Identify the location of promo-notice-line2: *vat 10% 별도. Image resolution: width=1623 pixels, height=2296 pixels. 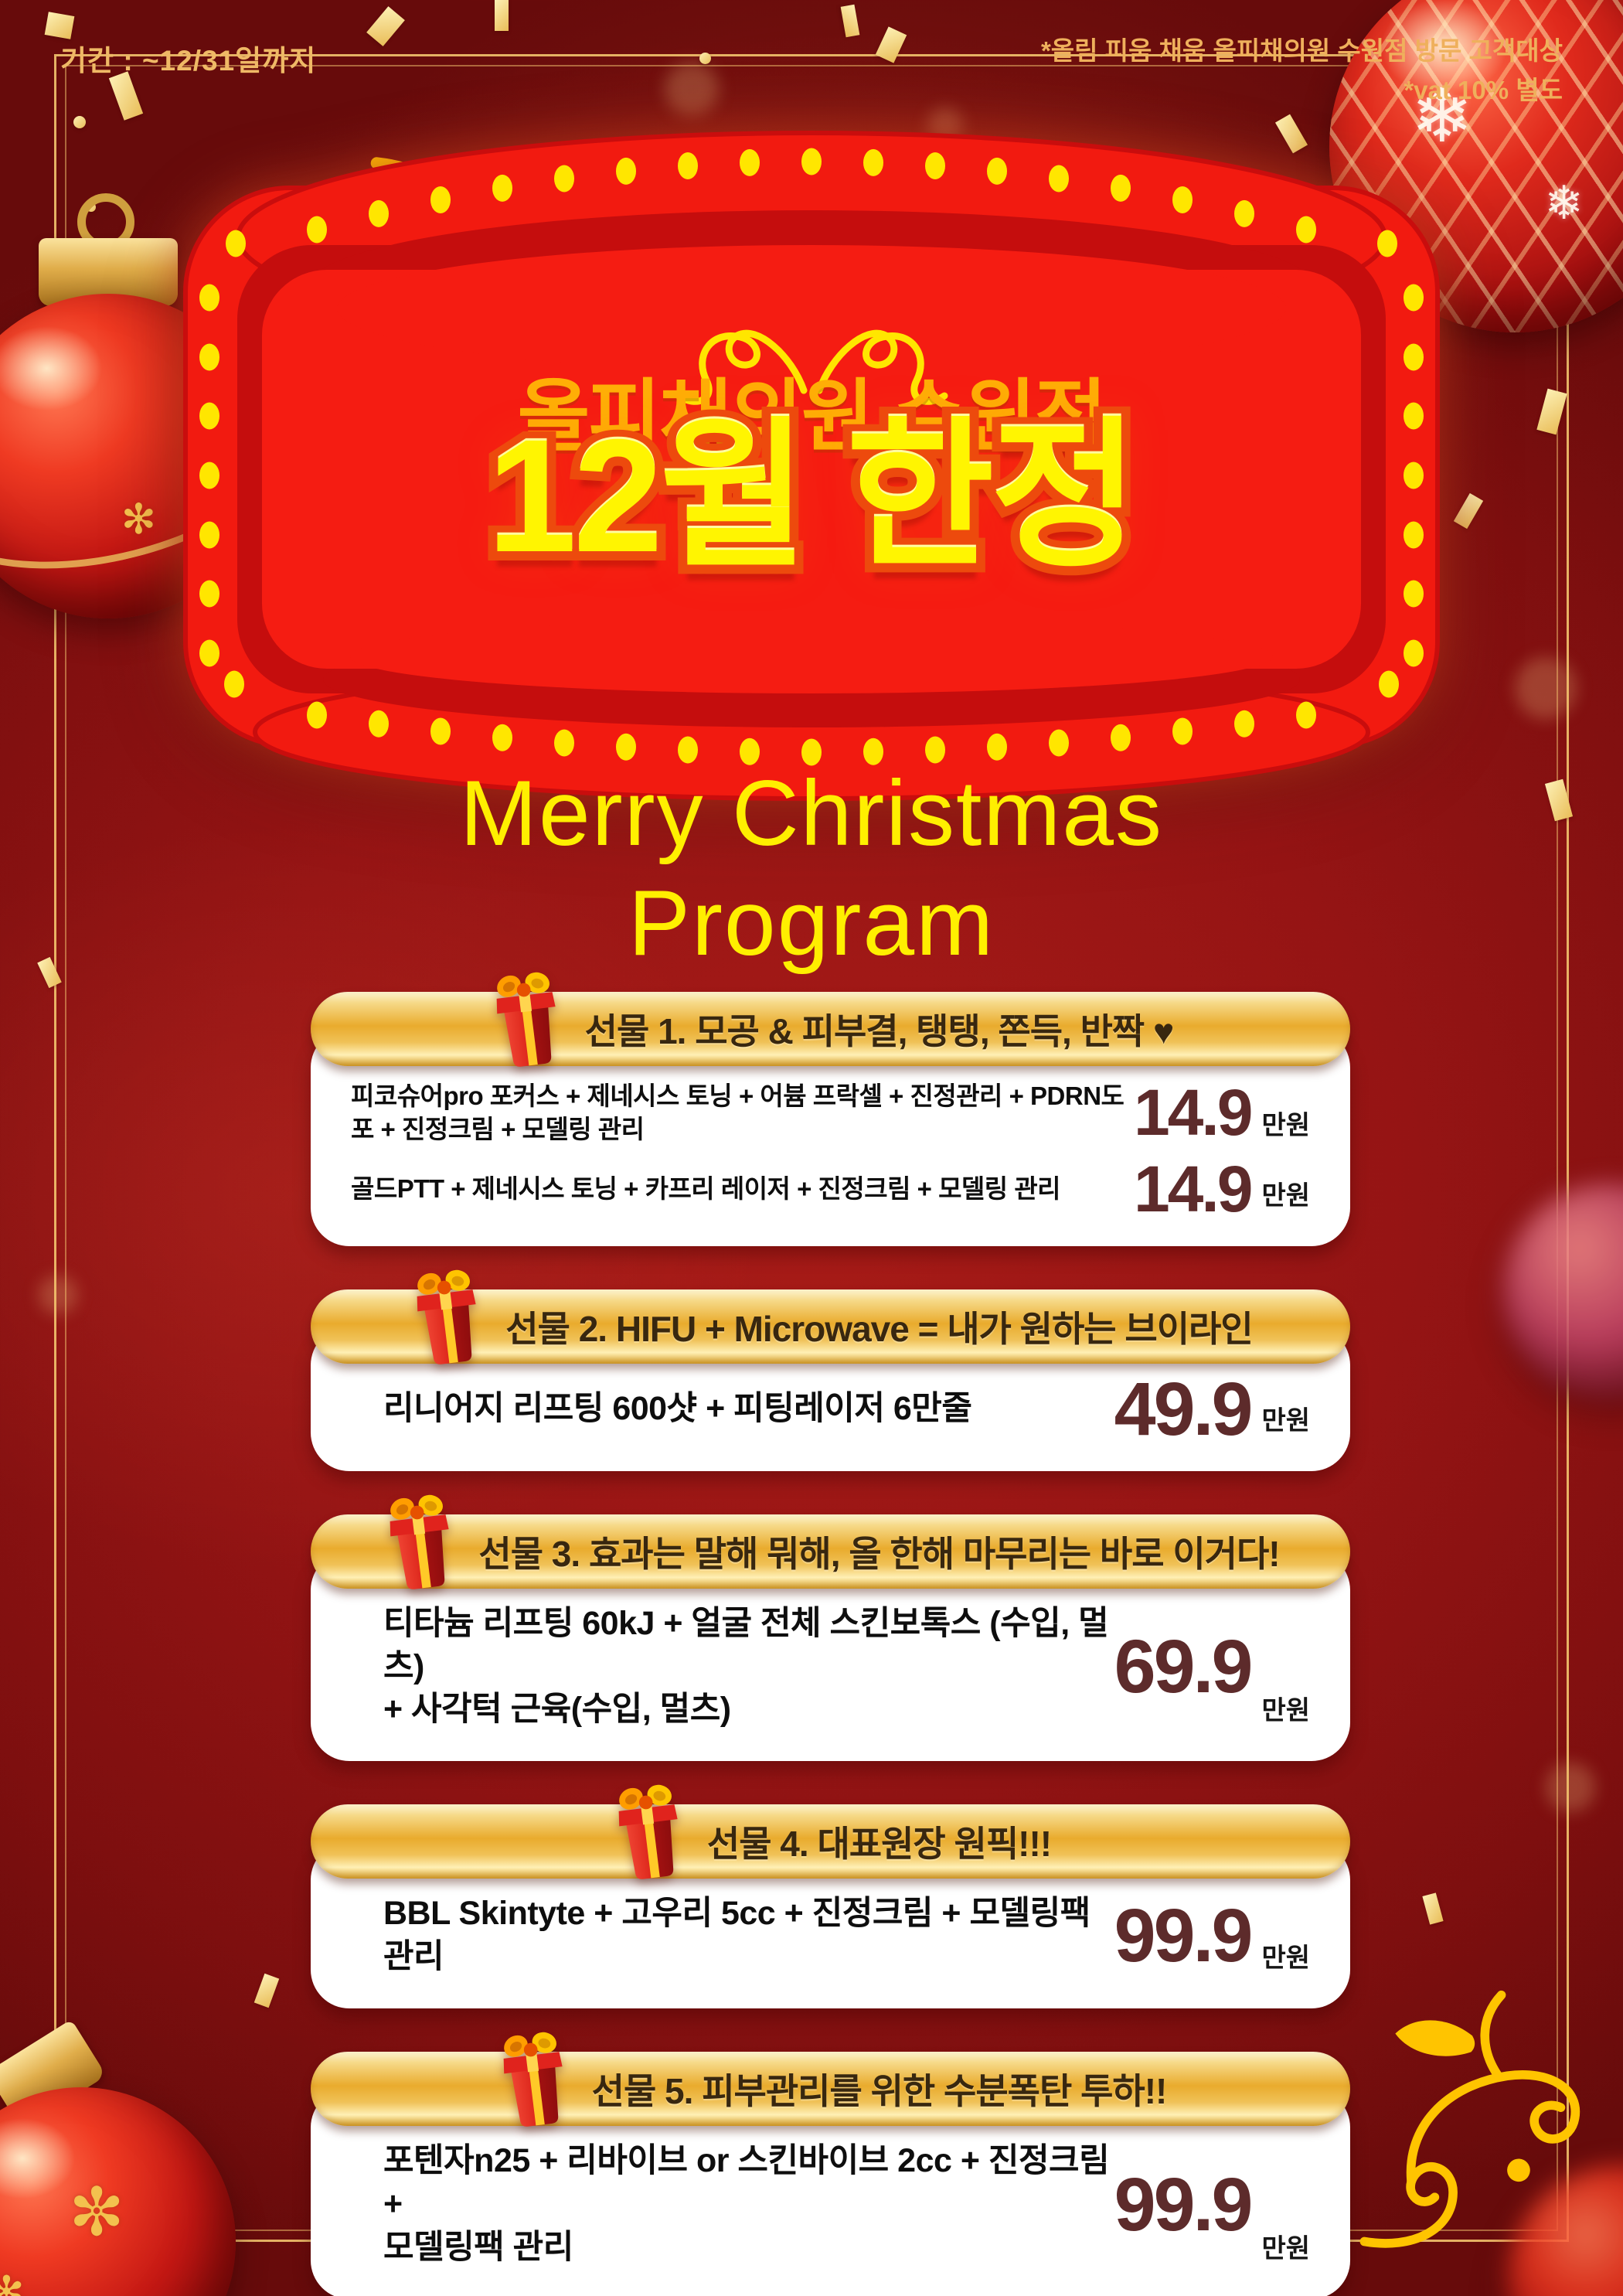
(1483, 90).